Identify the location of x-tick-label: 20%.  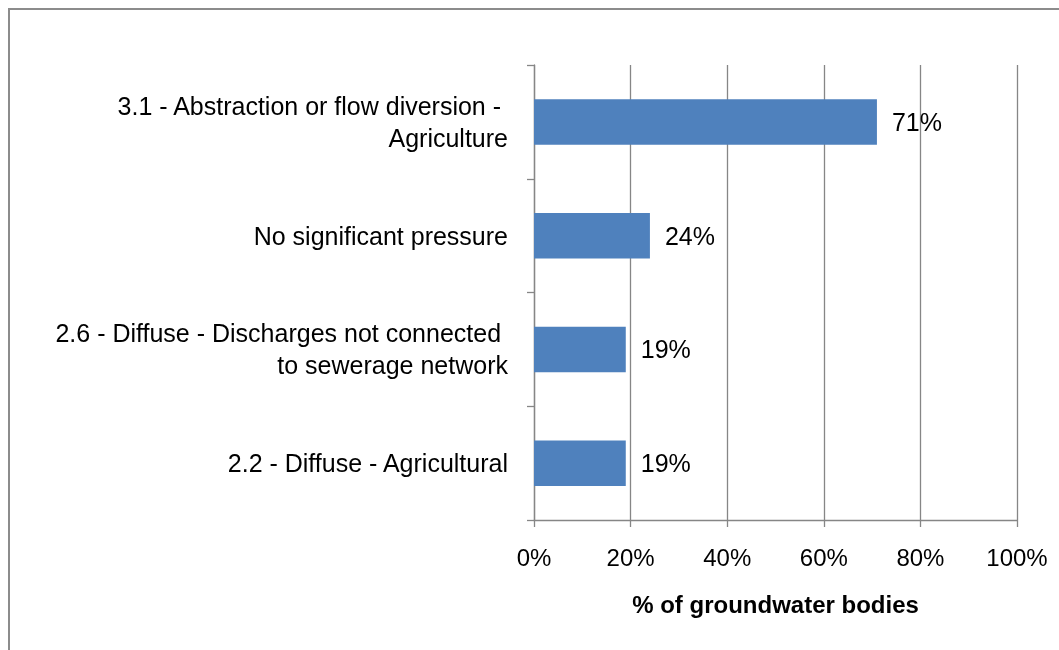
(630, 557).